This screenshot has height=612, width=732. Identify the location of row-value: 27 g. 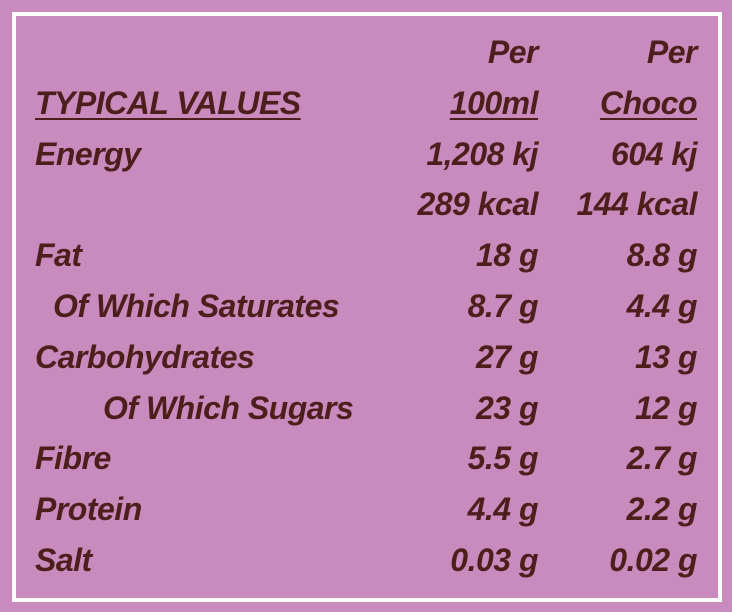
(507, 356).